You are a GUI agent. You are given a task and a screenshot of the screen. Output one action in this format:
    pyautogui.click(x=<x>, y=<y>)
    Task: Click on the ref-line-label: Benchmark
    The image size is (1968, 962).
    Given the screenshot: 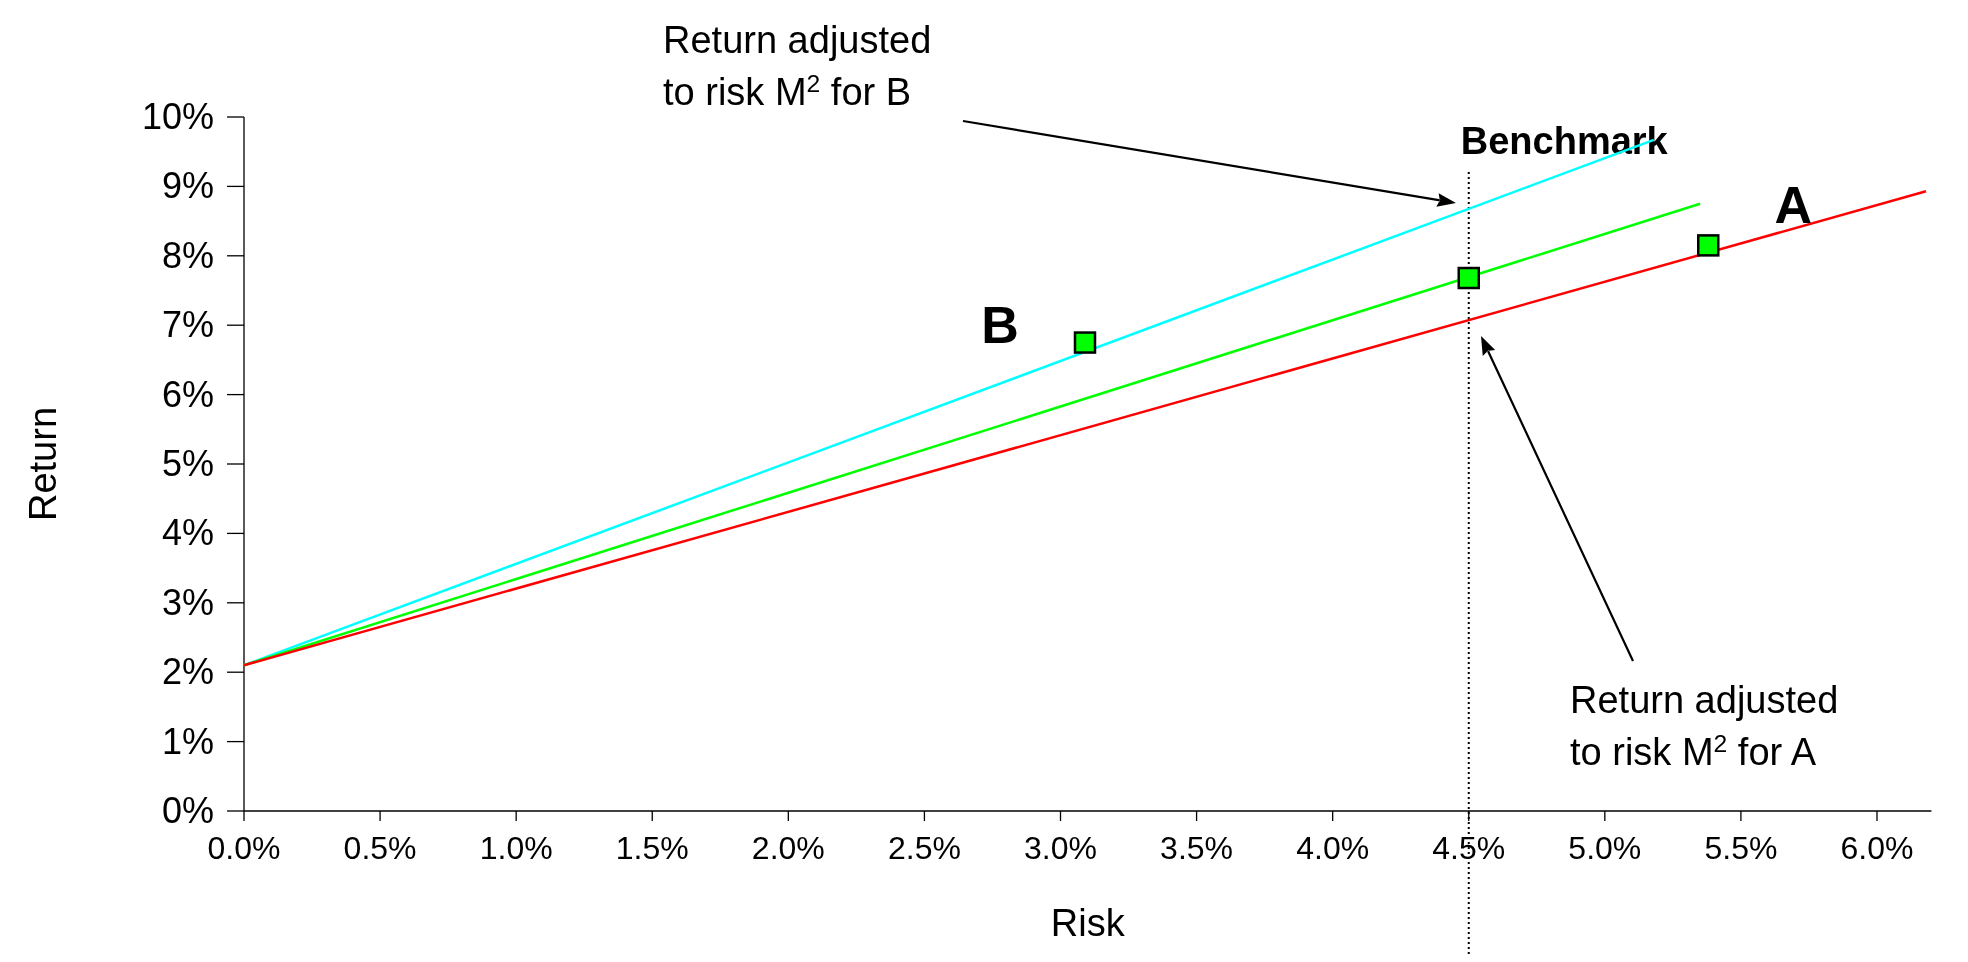 What is the action you would take?
    pyautogui.click(x=1564, y=141)
    